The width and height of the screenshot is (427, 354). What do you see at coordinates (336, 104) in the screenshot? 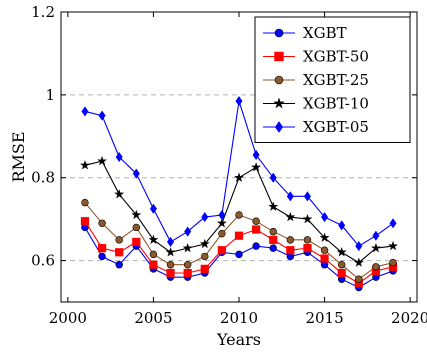
I see `legend-label: XGBT-10` at bounding box center [336, 104].